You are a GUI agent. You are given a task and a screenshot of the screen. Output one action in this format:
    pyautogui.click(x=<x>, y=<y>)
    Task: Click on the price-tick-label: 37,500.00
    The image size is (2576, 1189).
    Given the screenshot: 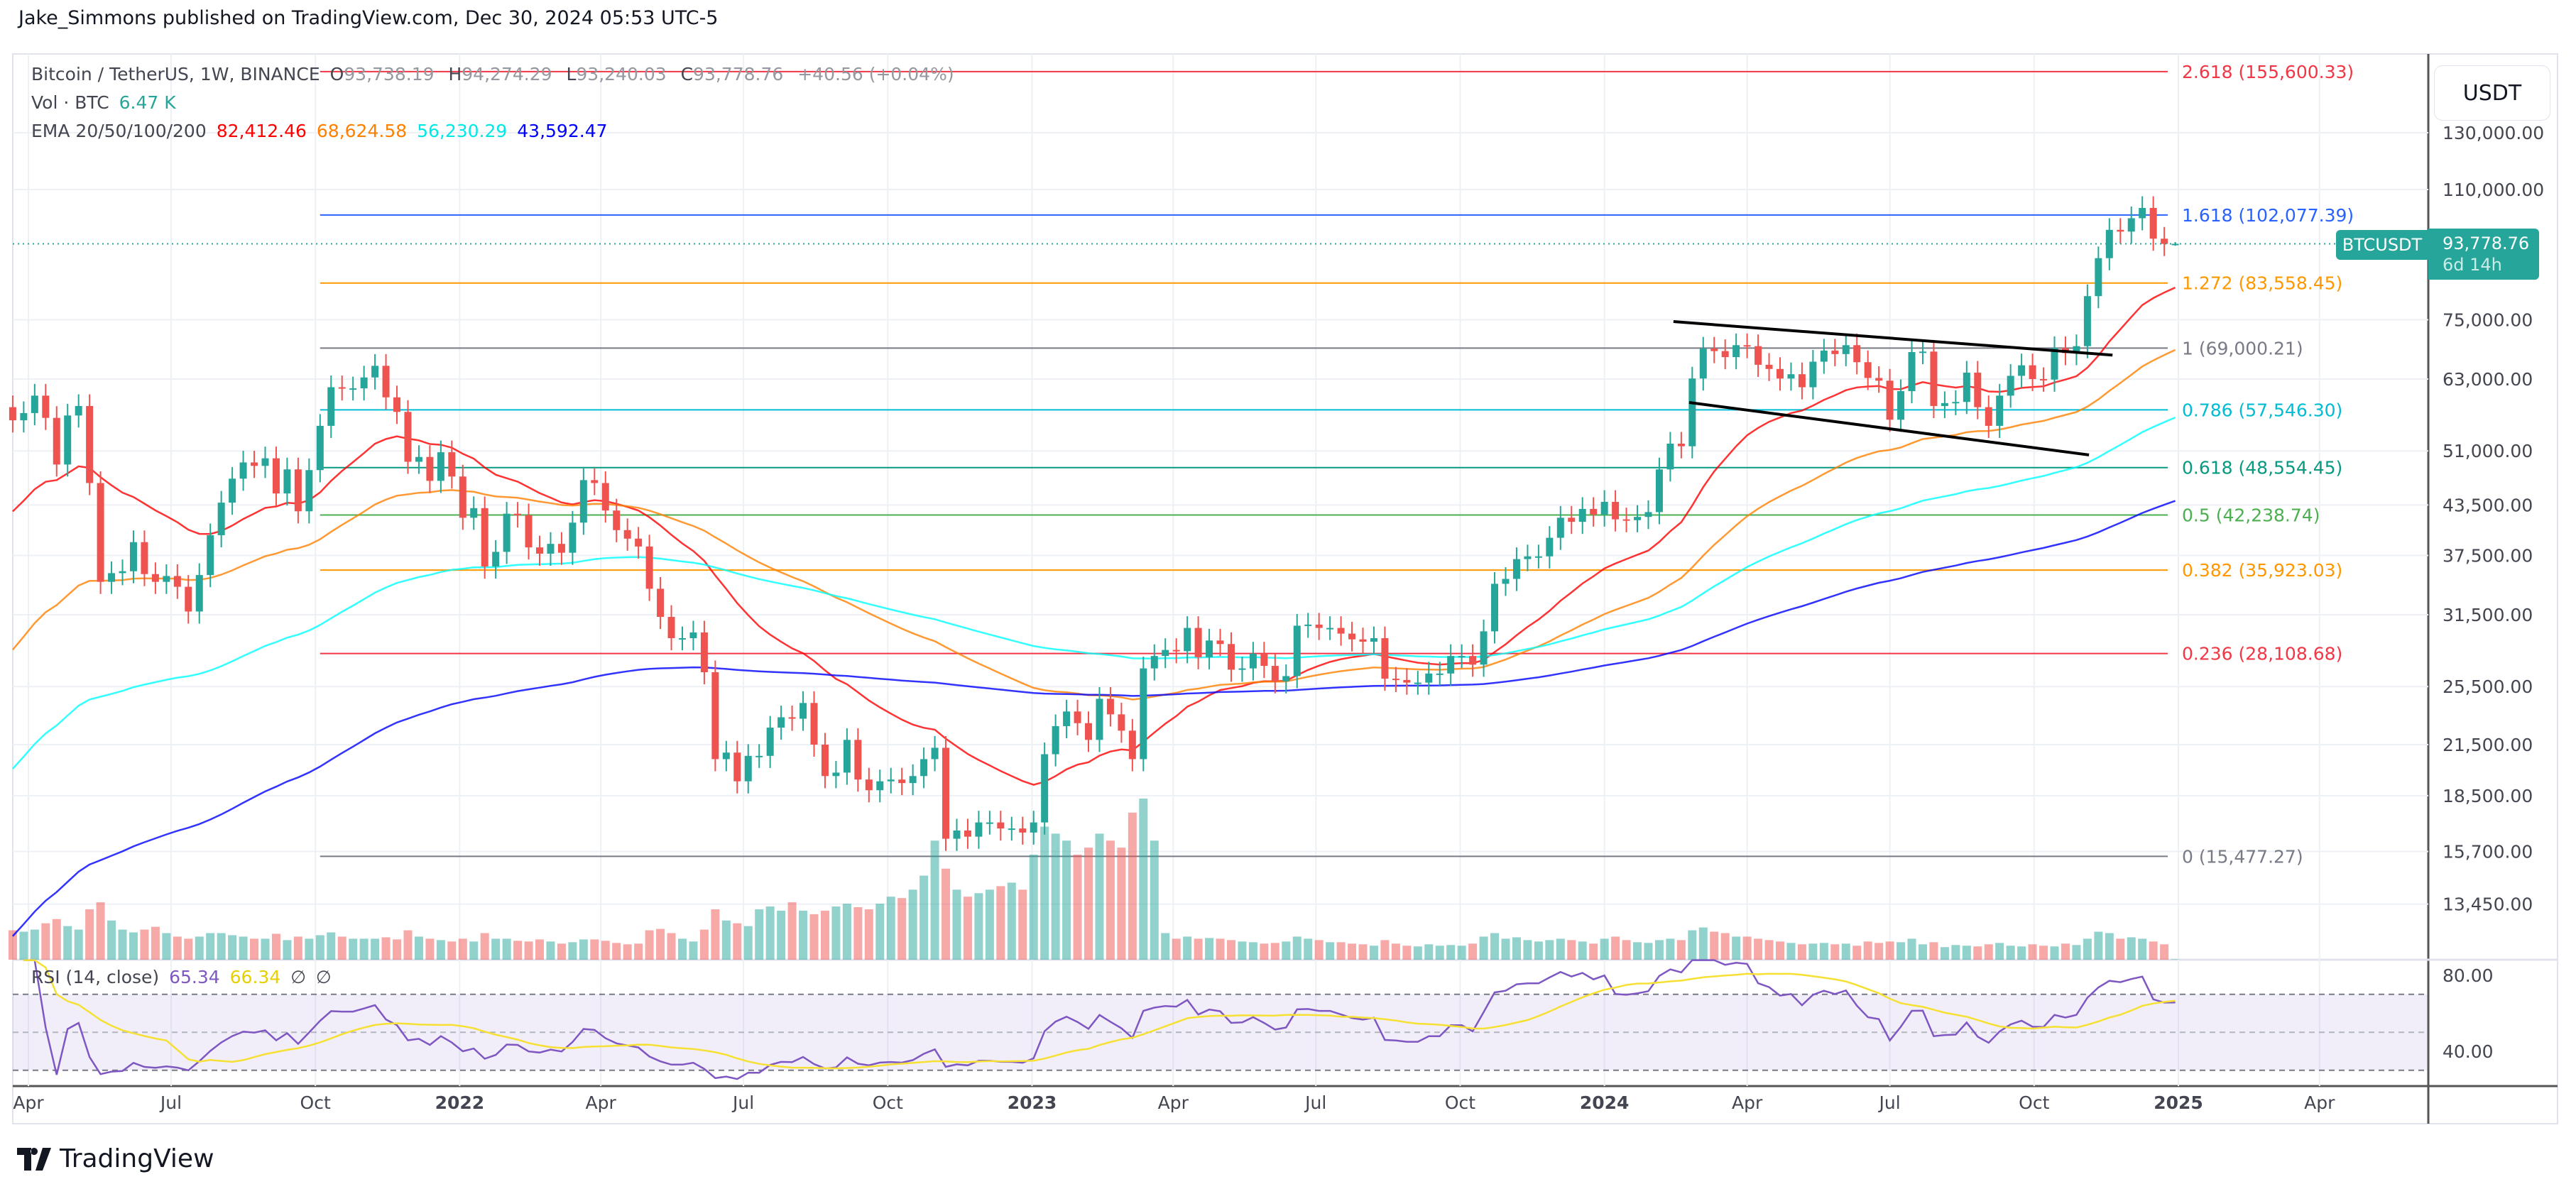 What is the action you would take?
    pyautogui.click(x=2488, y=555)
    